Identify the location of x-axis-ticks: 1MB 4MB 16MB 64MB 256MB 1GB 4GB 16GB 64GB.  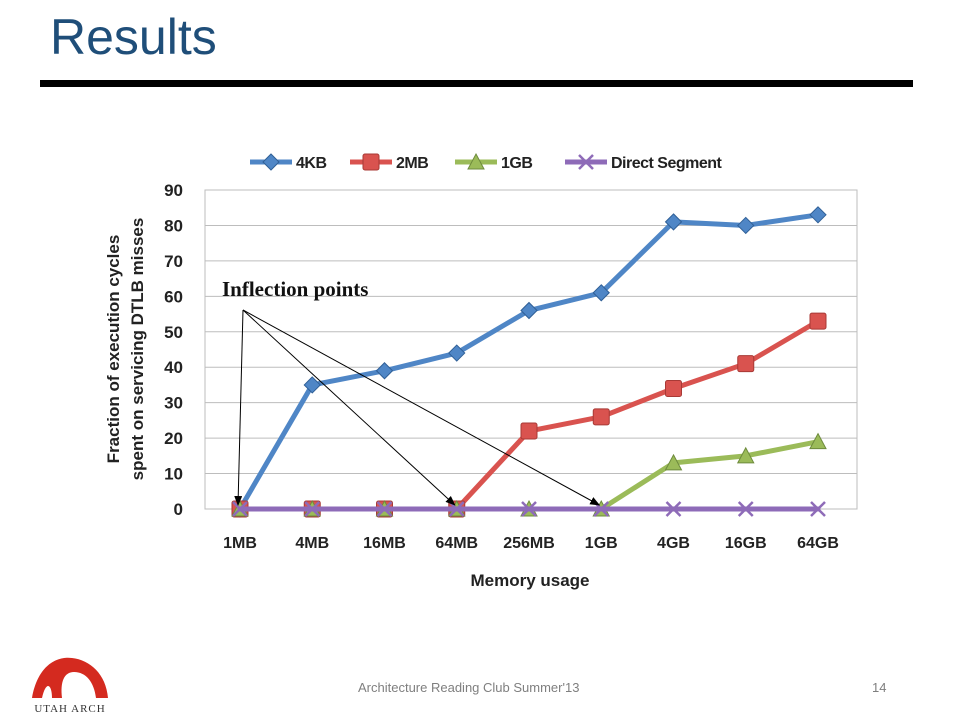
(531, 543).